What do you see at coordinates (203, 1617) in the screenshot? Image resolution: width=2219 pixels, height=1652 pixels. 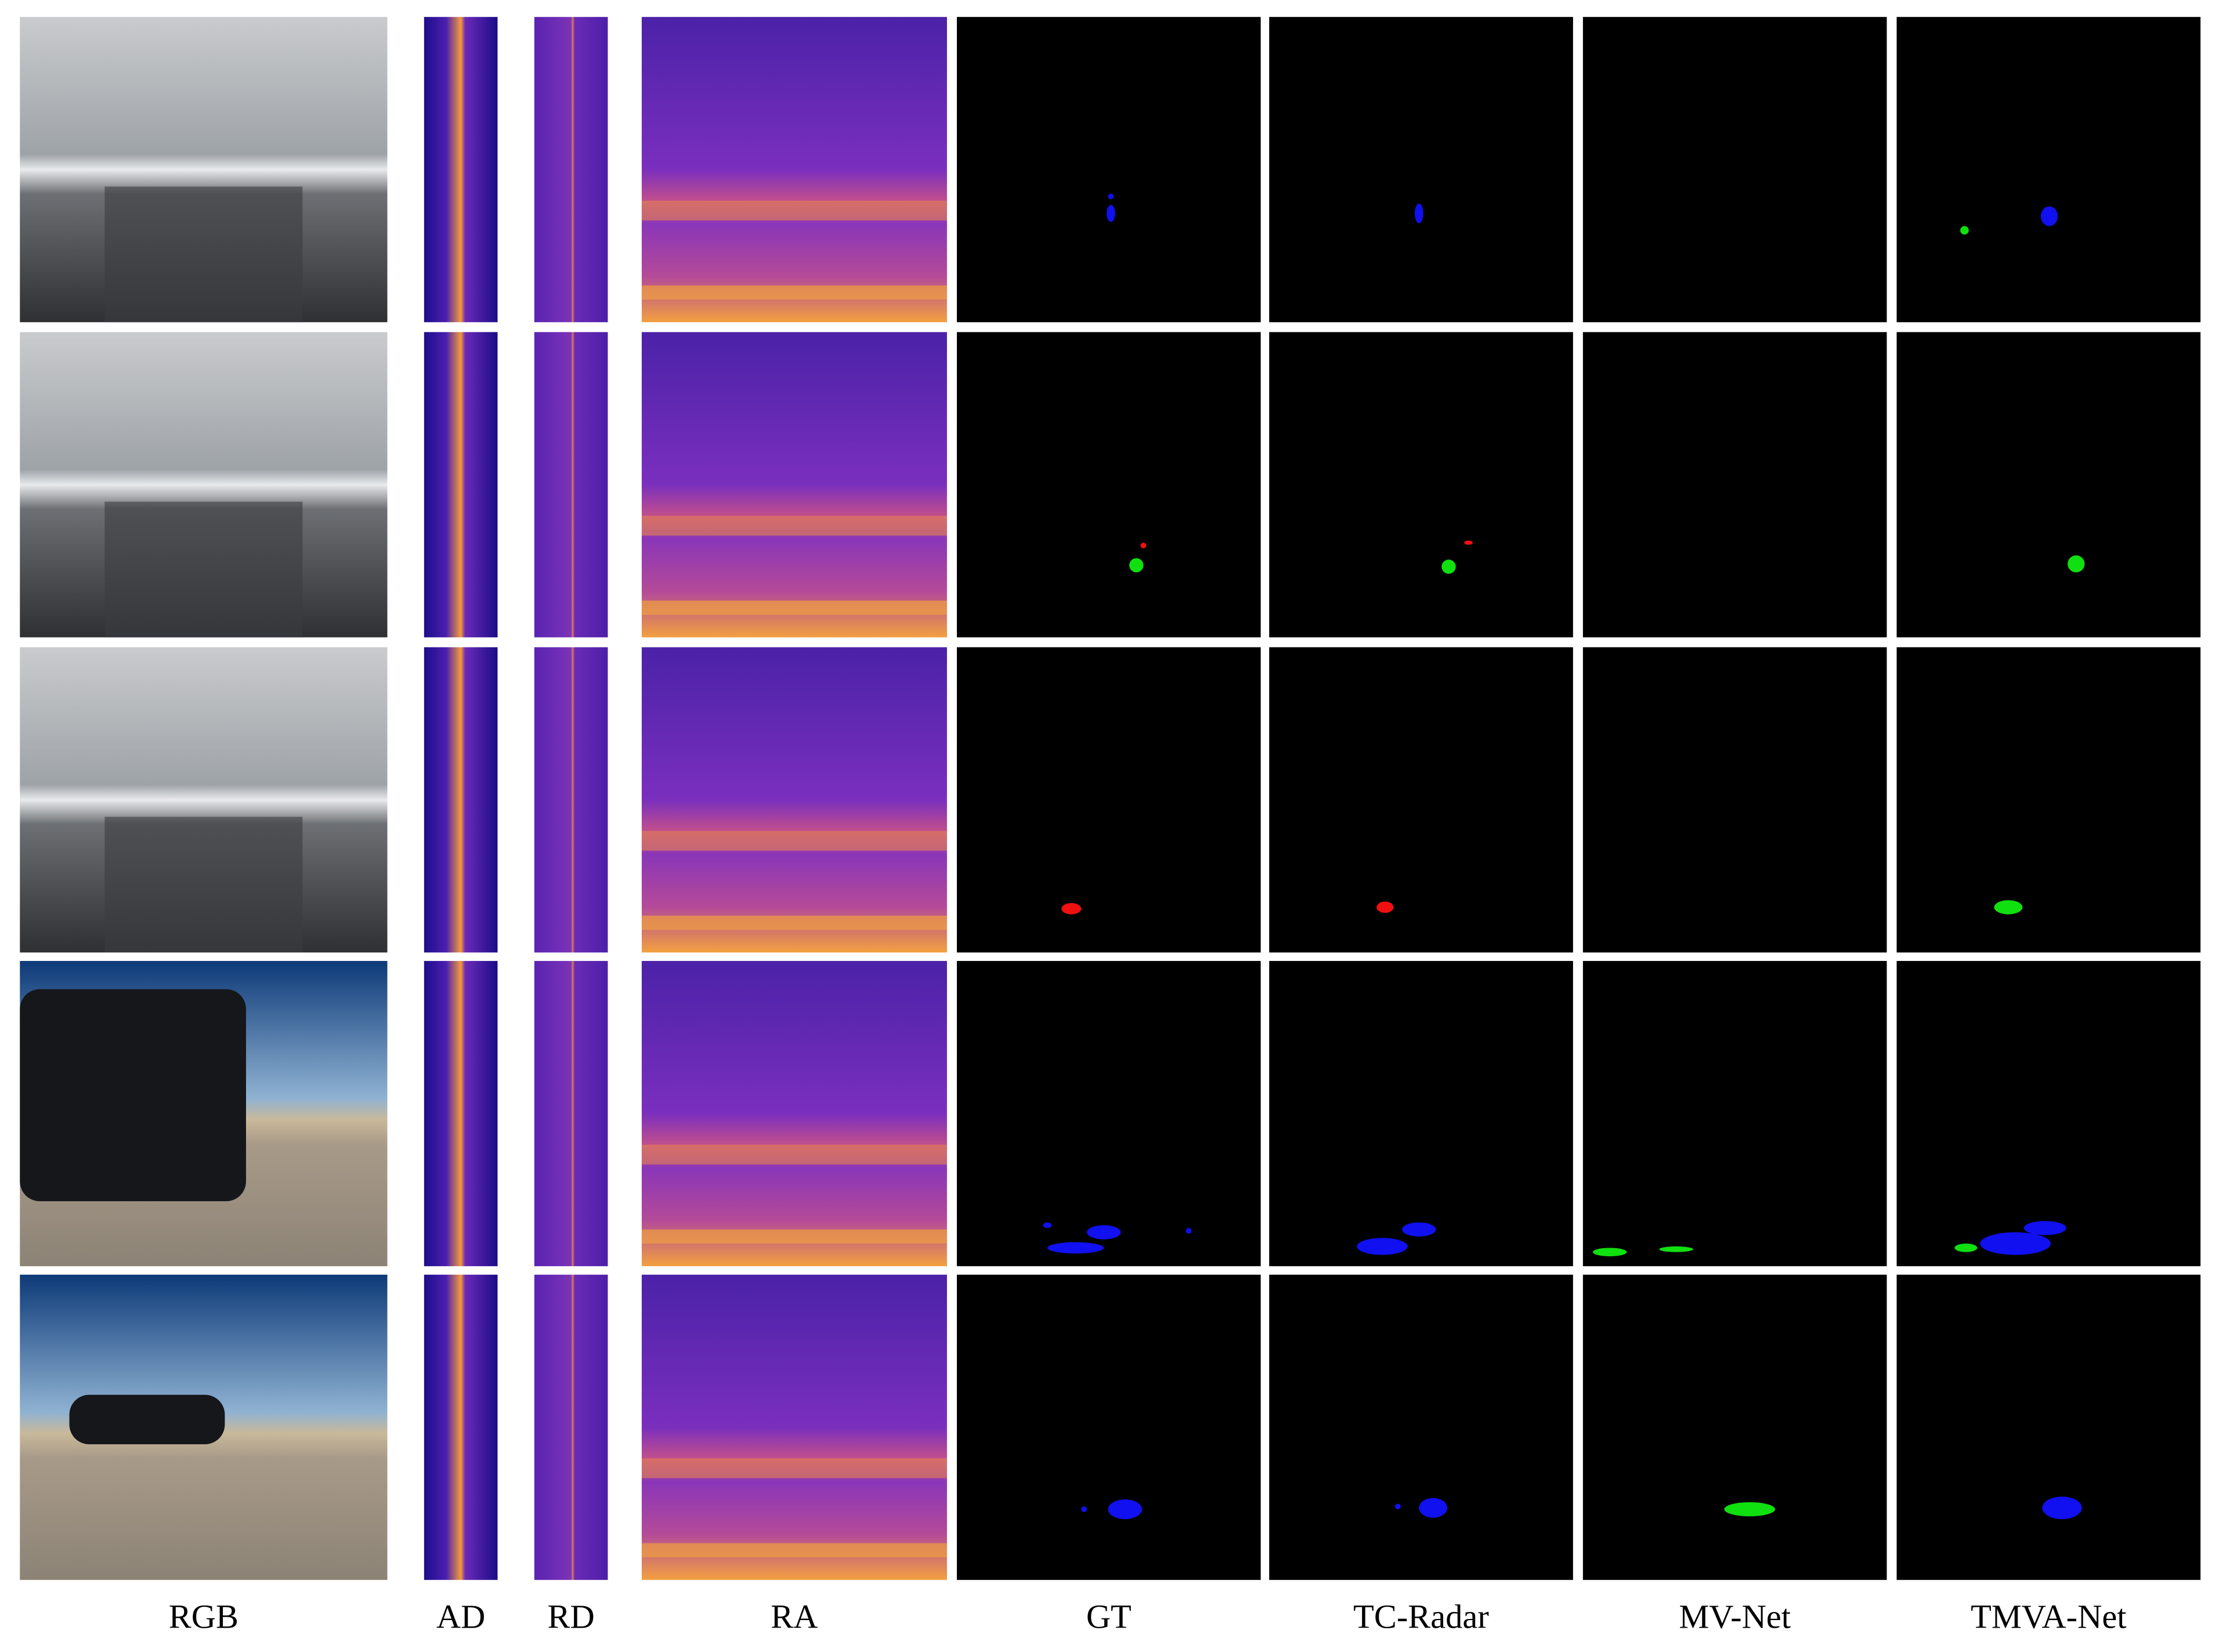 I see `column-label: RGB` at bounding box center [203, 1617].